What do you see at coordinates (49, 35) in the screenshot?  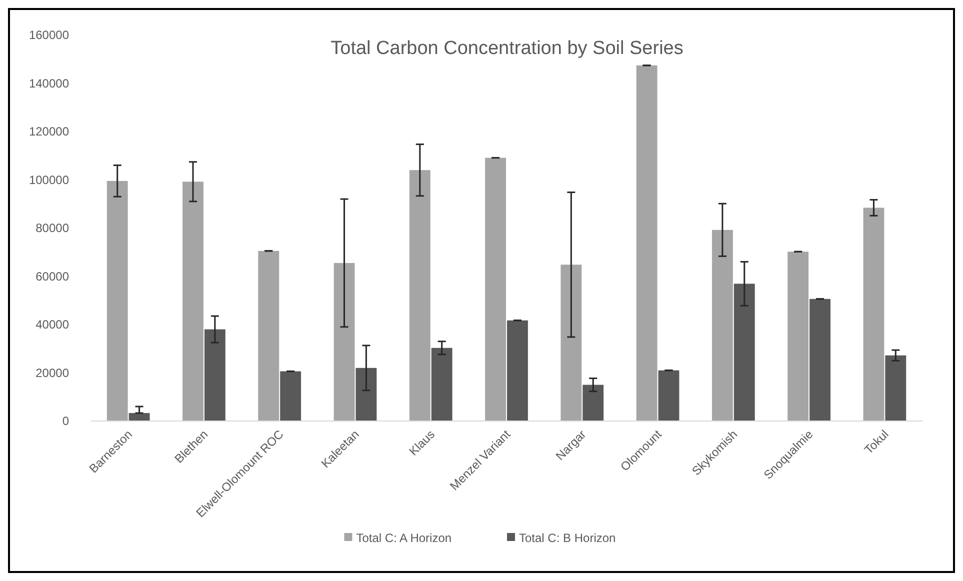 I see `y-tick-label: 160000` at bounding box center [49, 35].